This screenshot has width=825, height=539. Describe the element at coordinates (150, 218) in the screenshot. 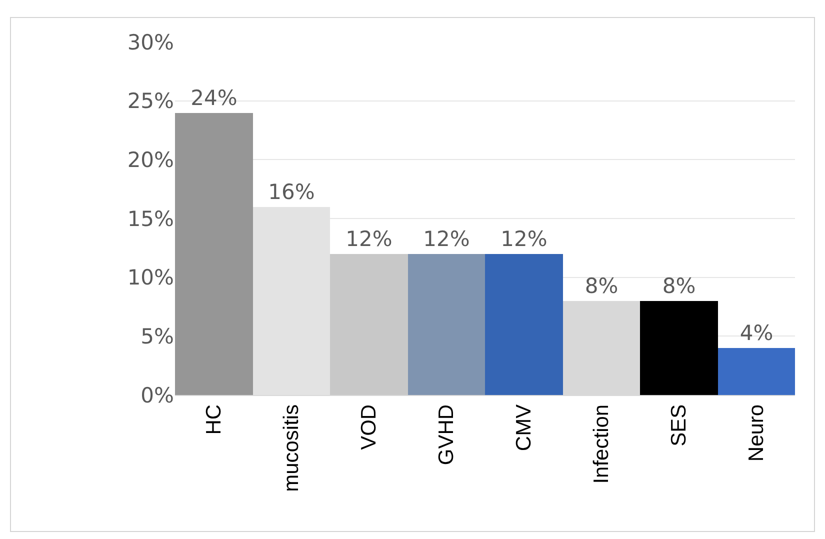

I see `y-tick-label: 15%` at that location.